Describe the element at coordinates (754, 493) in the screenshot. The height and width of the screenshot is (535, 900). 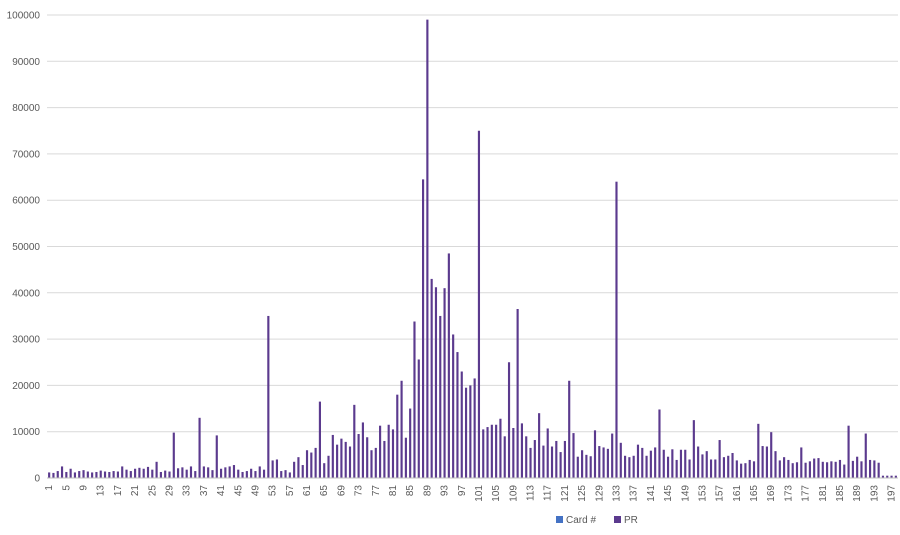
I see `x-tick-label: 165` at that location.